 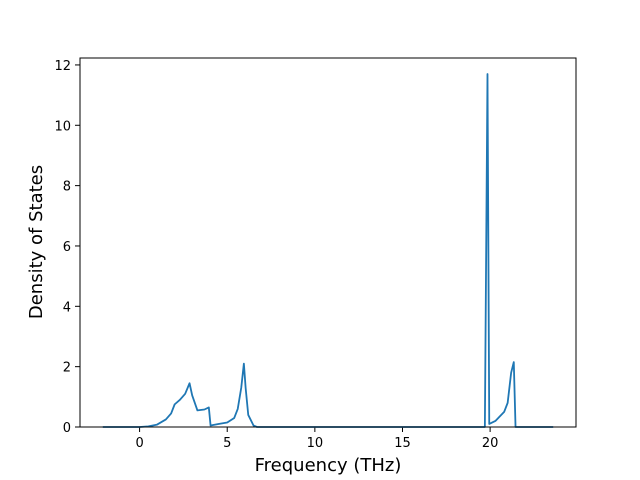 What do you see at coordinates (67, 247) in the screenshot?
I see `y-tick-label: 6` at bounding box center [67, 247].